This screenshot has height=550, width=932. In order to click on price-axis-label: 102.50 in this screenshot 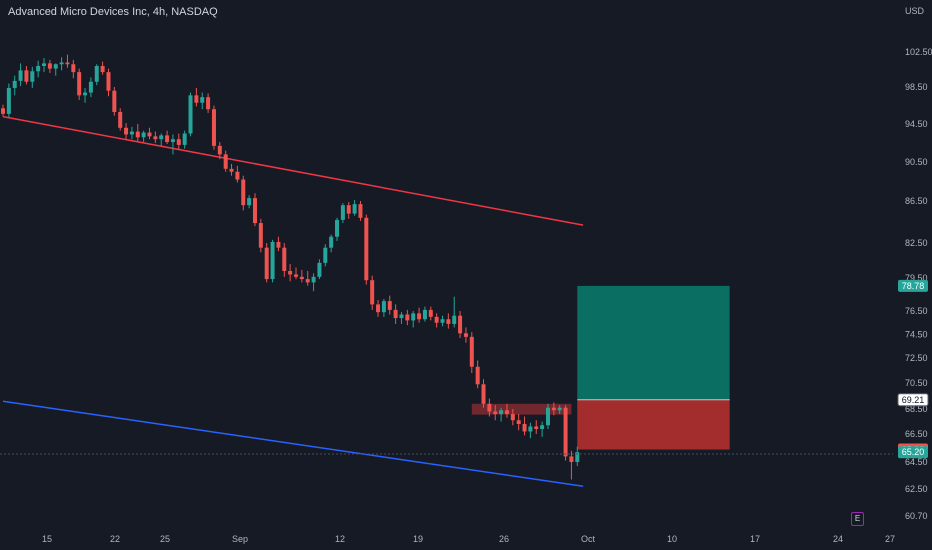, I will do `click(918, 52)`.